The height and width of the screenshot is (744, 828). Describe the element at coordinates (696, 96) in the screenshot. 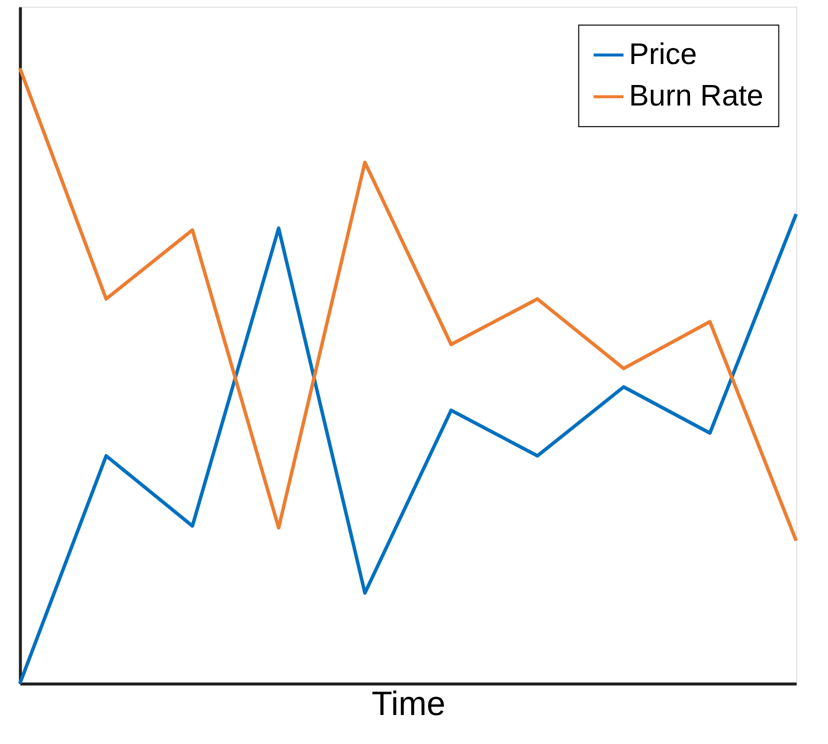

I see `legend-label: Burn Rate` at that location.